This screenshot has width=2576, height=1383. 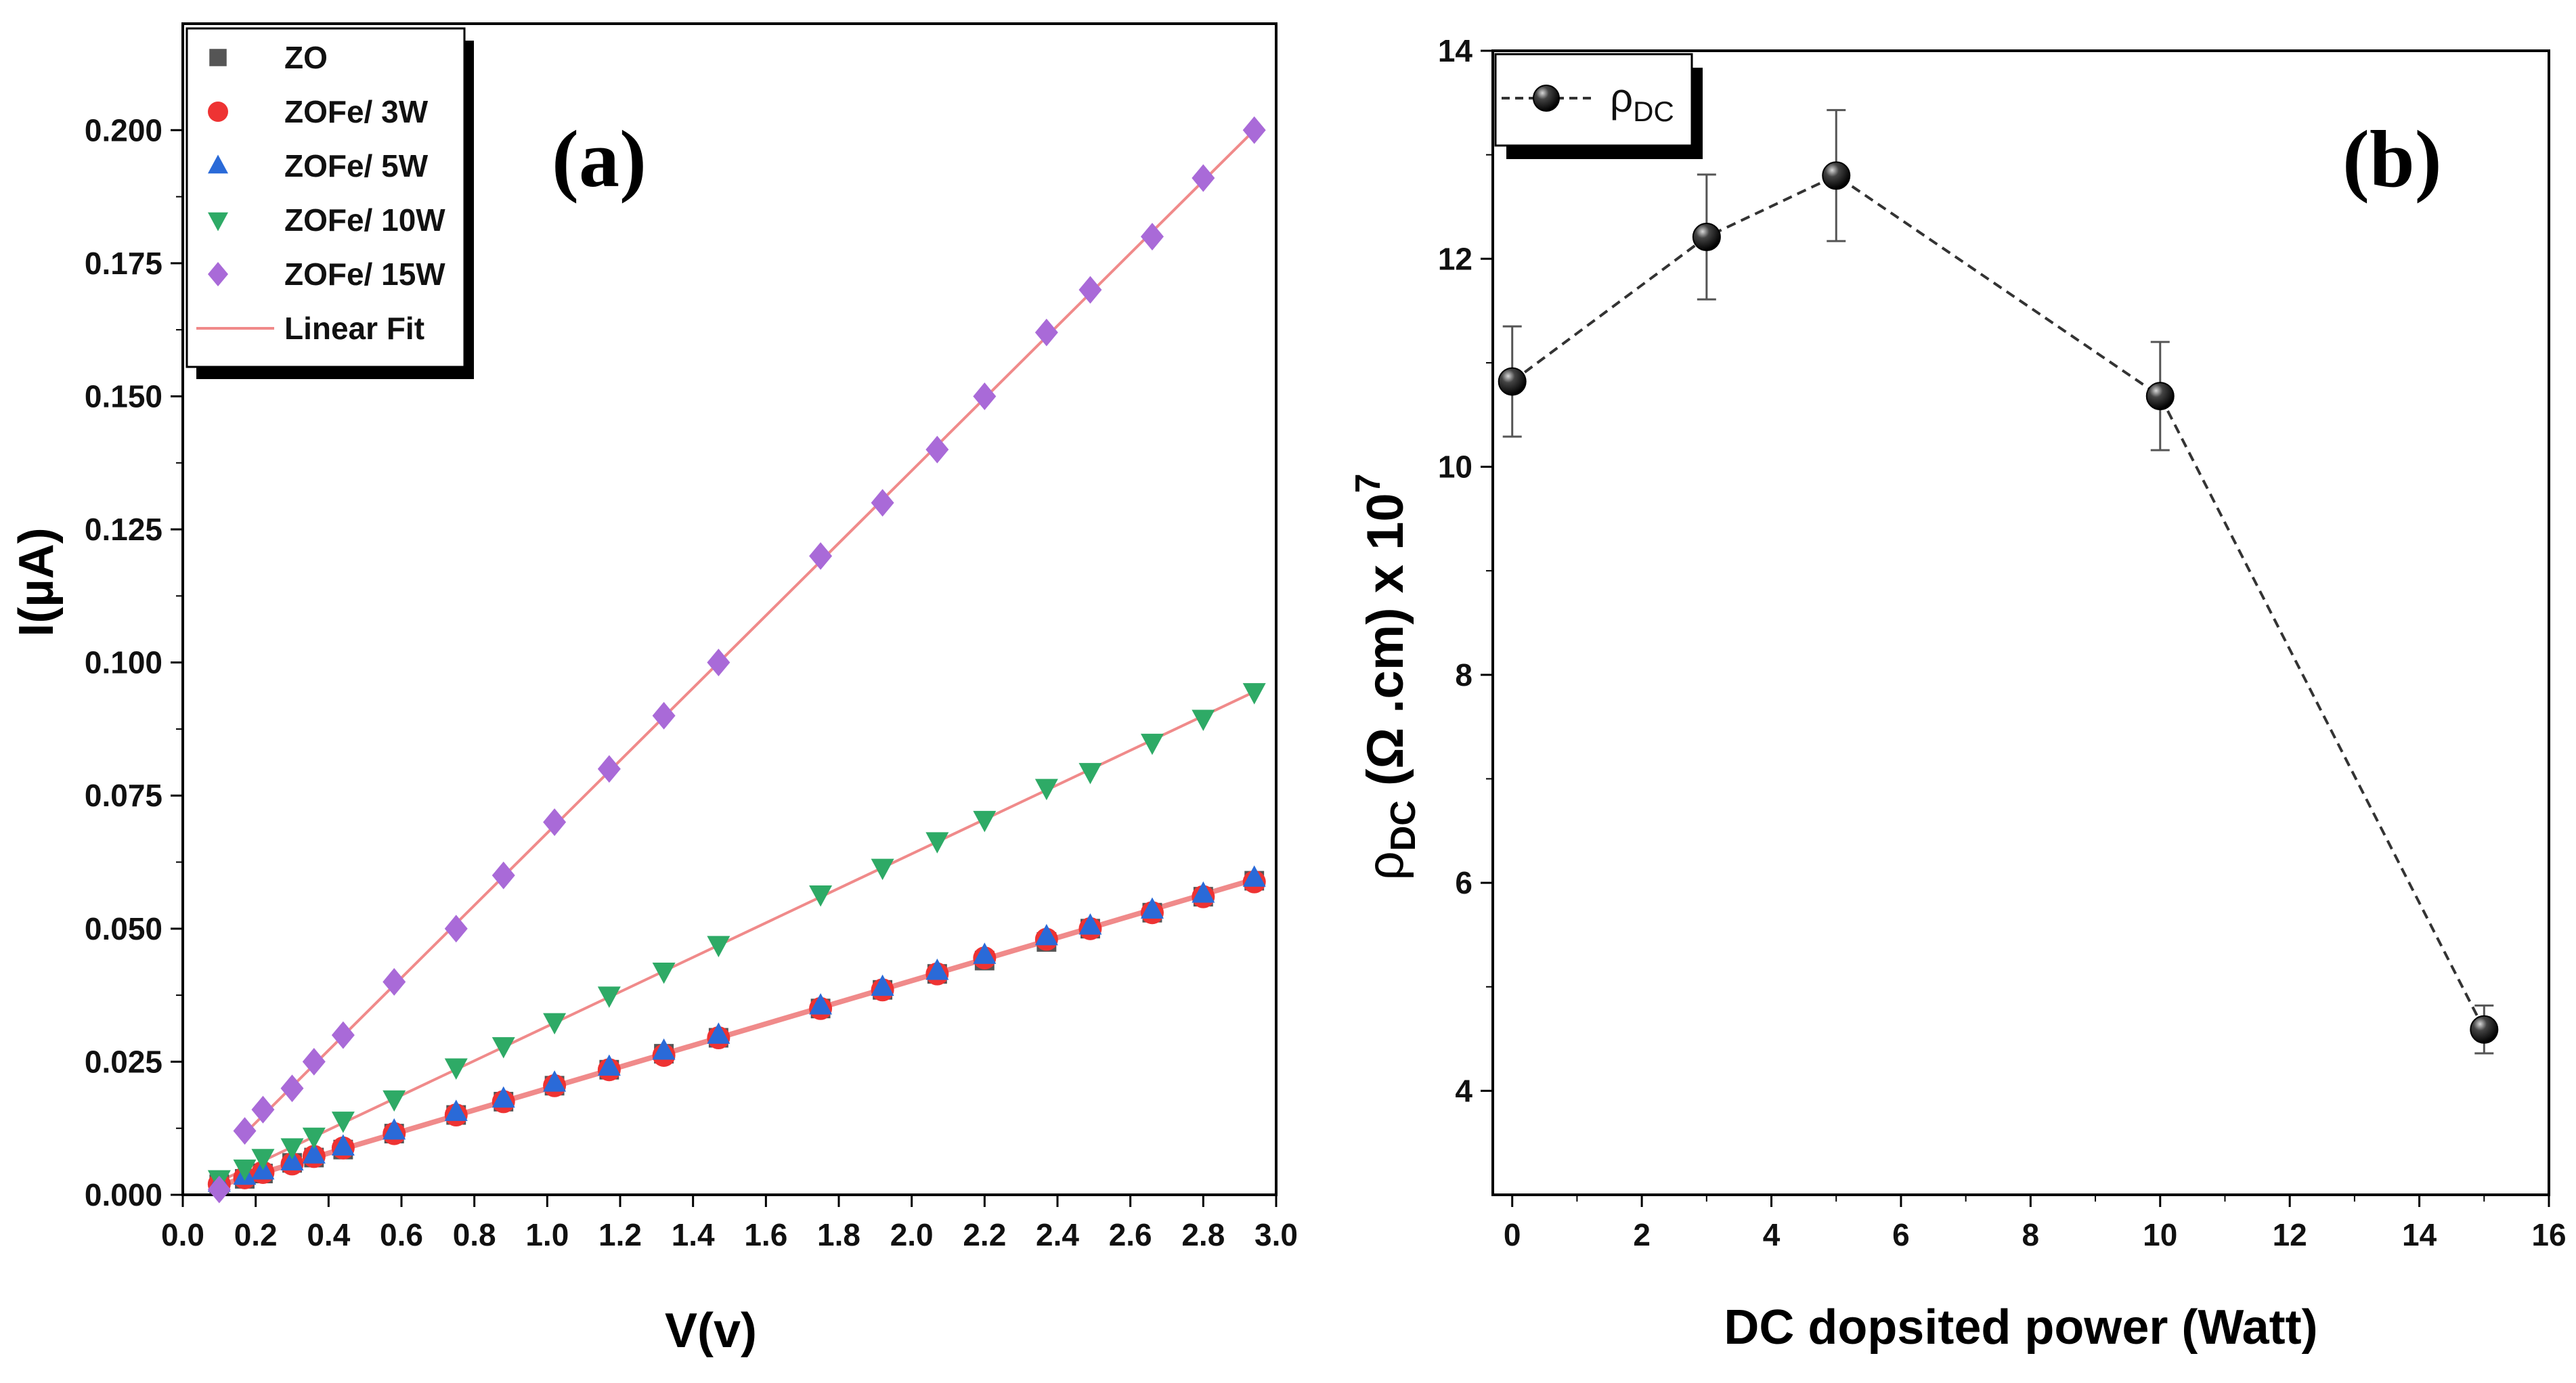 I want to click on x-tick-label-a: 2.4, so click(x=1057, y=1234).